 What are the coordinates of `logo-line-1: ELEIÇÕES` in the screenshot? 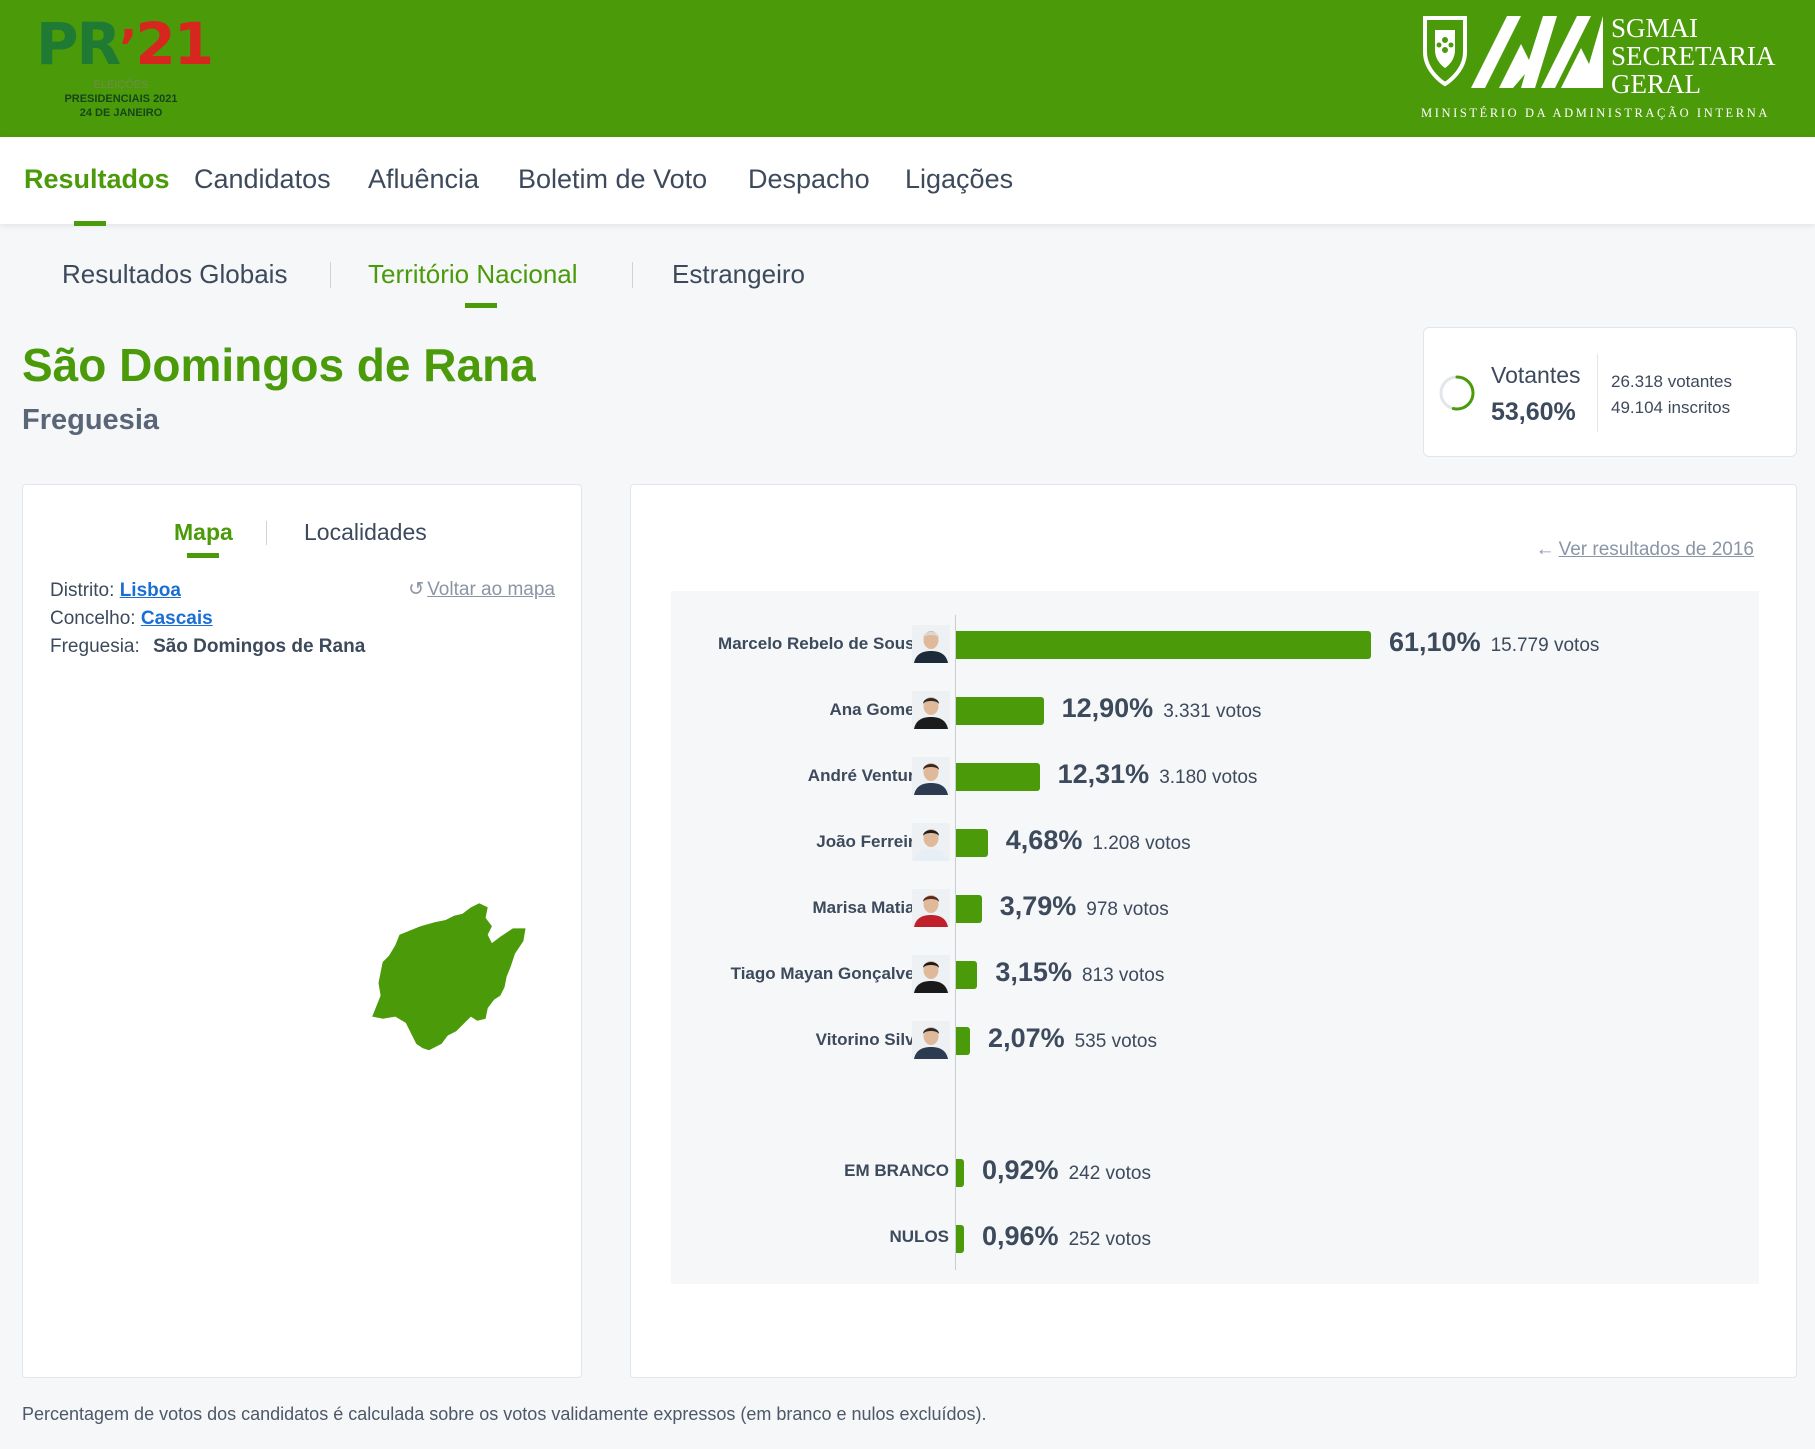 It's located at (121, 85).